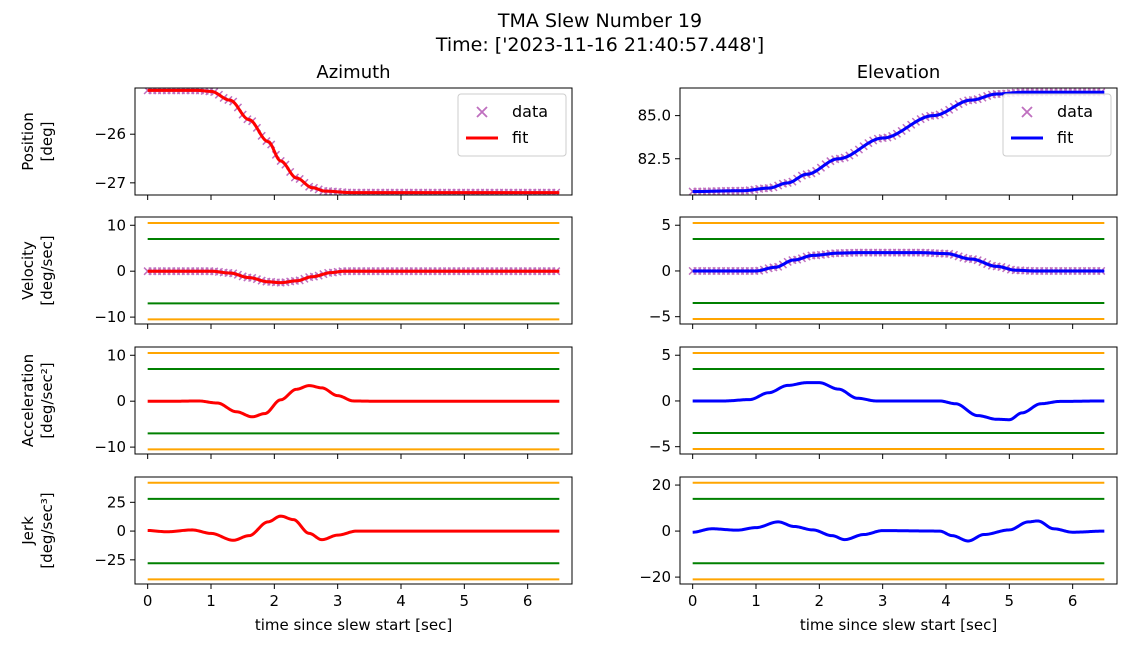 Image resolution: width=1137 pixels, height=652 pixels. I want to click on y-axis-label-line2: [deg/sec²], so click(47, 400).